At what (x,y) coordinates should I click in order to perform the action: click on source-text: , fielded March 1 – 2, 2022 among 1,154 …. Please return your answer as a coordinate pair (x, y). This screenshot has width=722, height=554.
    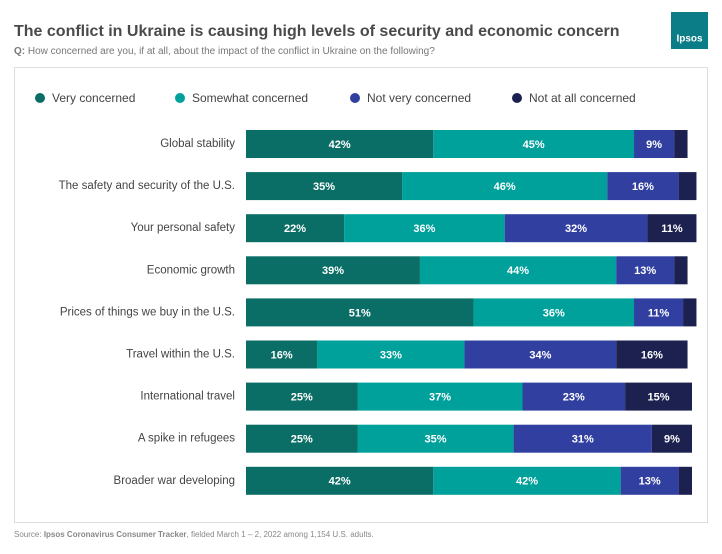
    Looking at the image, I should click on (280, 534).